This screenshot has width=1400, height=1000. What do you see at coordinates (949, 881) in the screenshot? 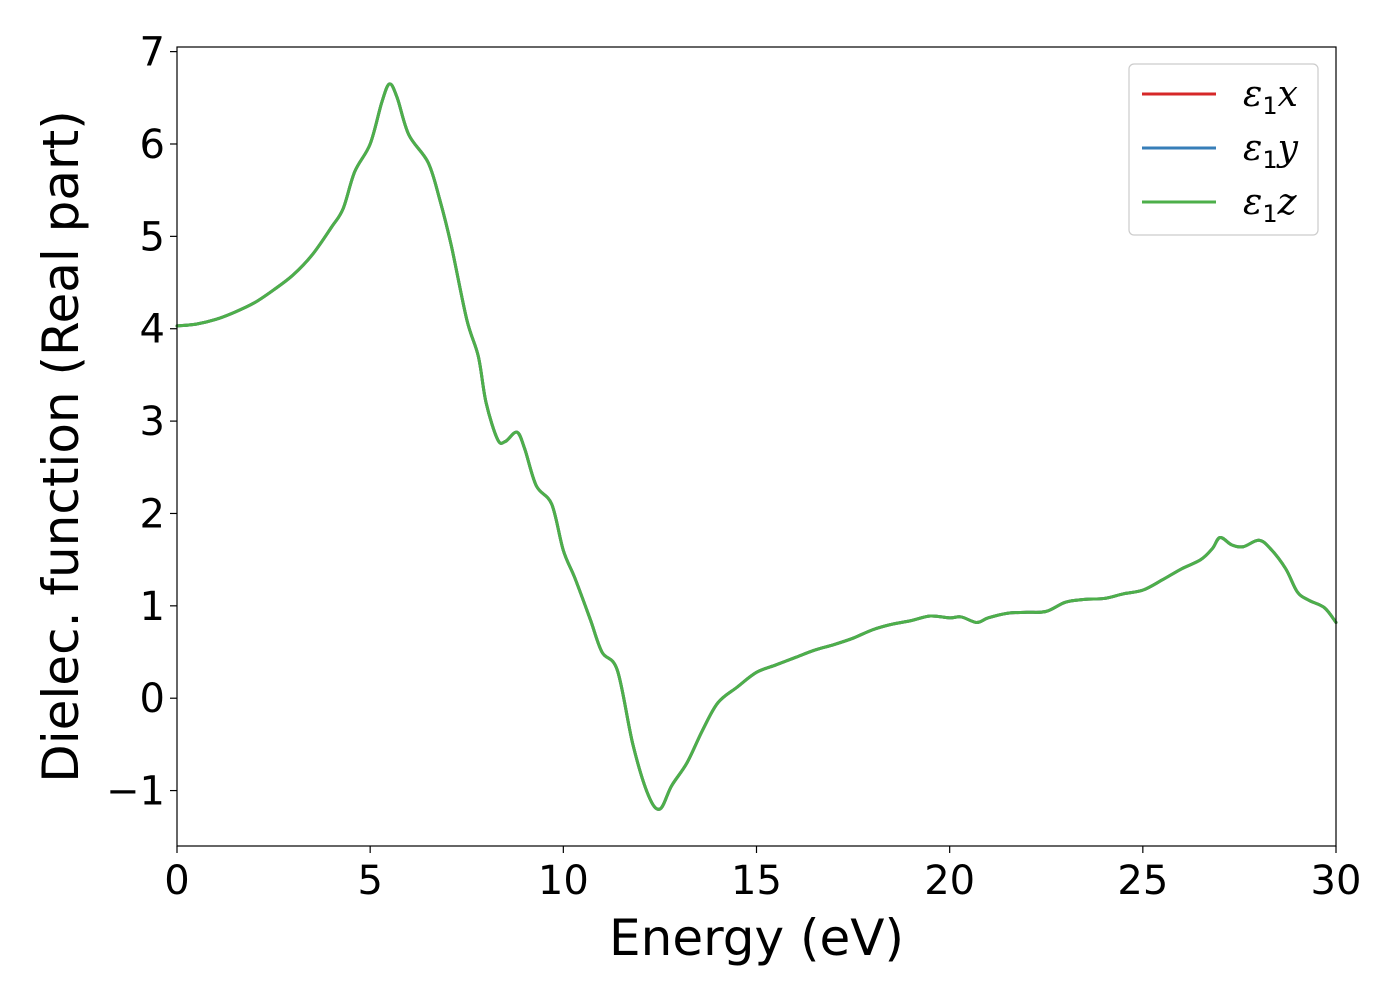
I see `x-tick-label: 20` at bounding box center [949, 881].